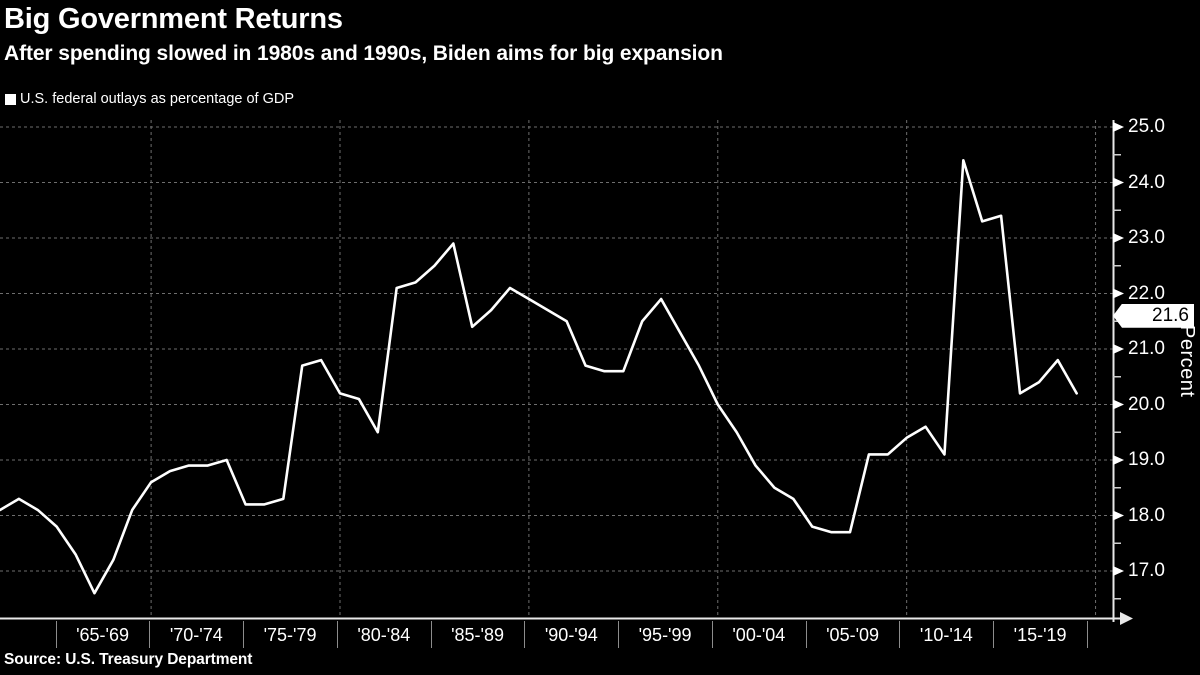  Describe the element at coordinates (1146, 348) in the screenshot. I see `y-axis-tick-label: 21.0` at that location.